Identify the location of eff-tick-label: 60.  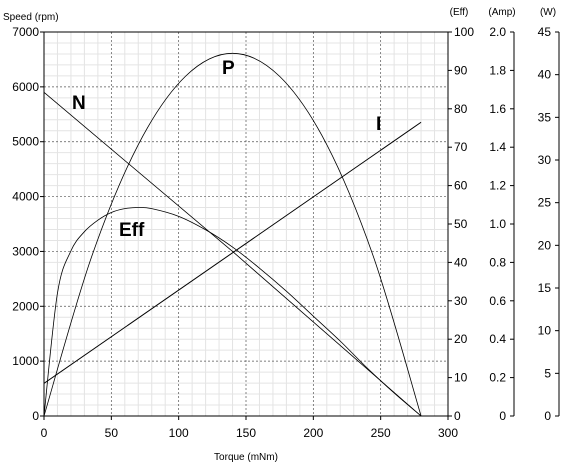
(461, 186).